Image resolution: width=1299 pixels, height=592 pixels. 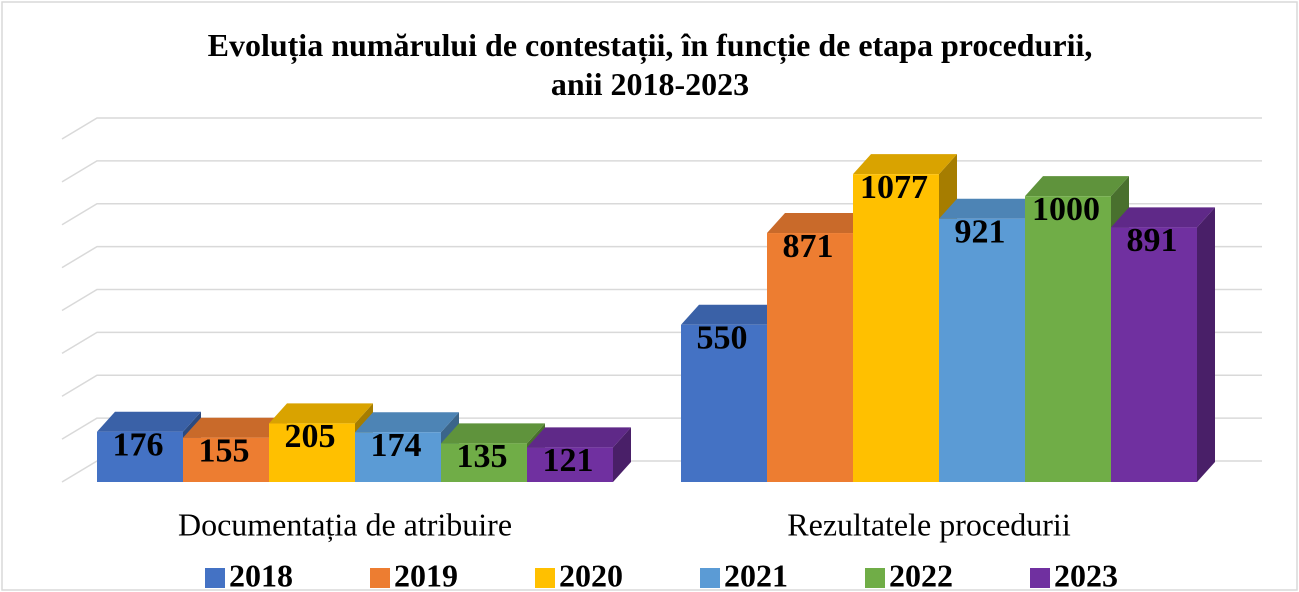 I want to click on legend-label: 2023, so click(x=1086, y=574).